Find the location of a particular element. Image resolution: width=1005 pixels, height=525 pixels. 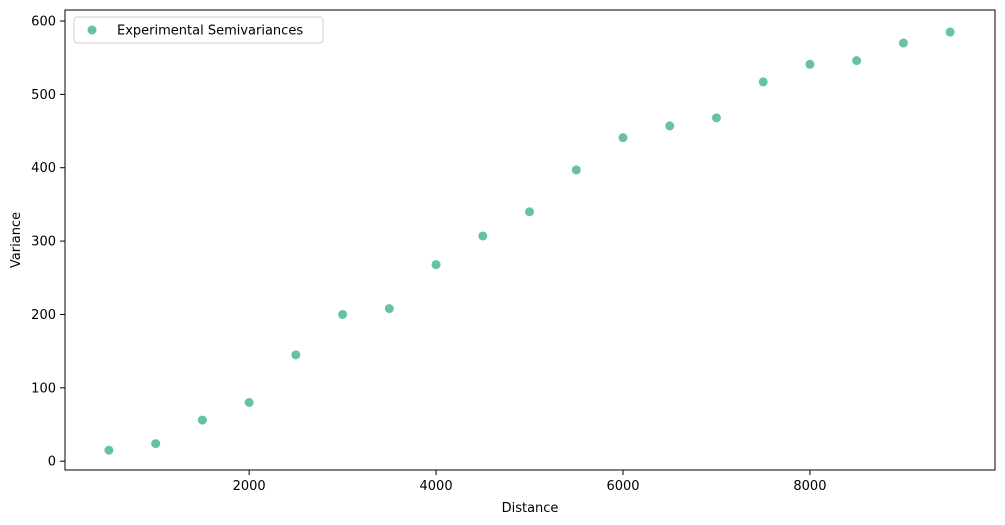

y-axis-label: Variance is located at coordinates (16, 240).